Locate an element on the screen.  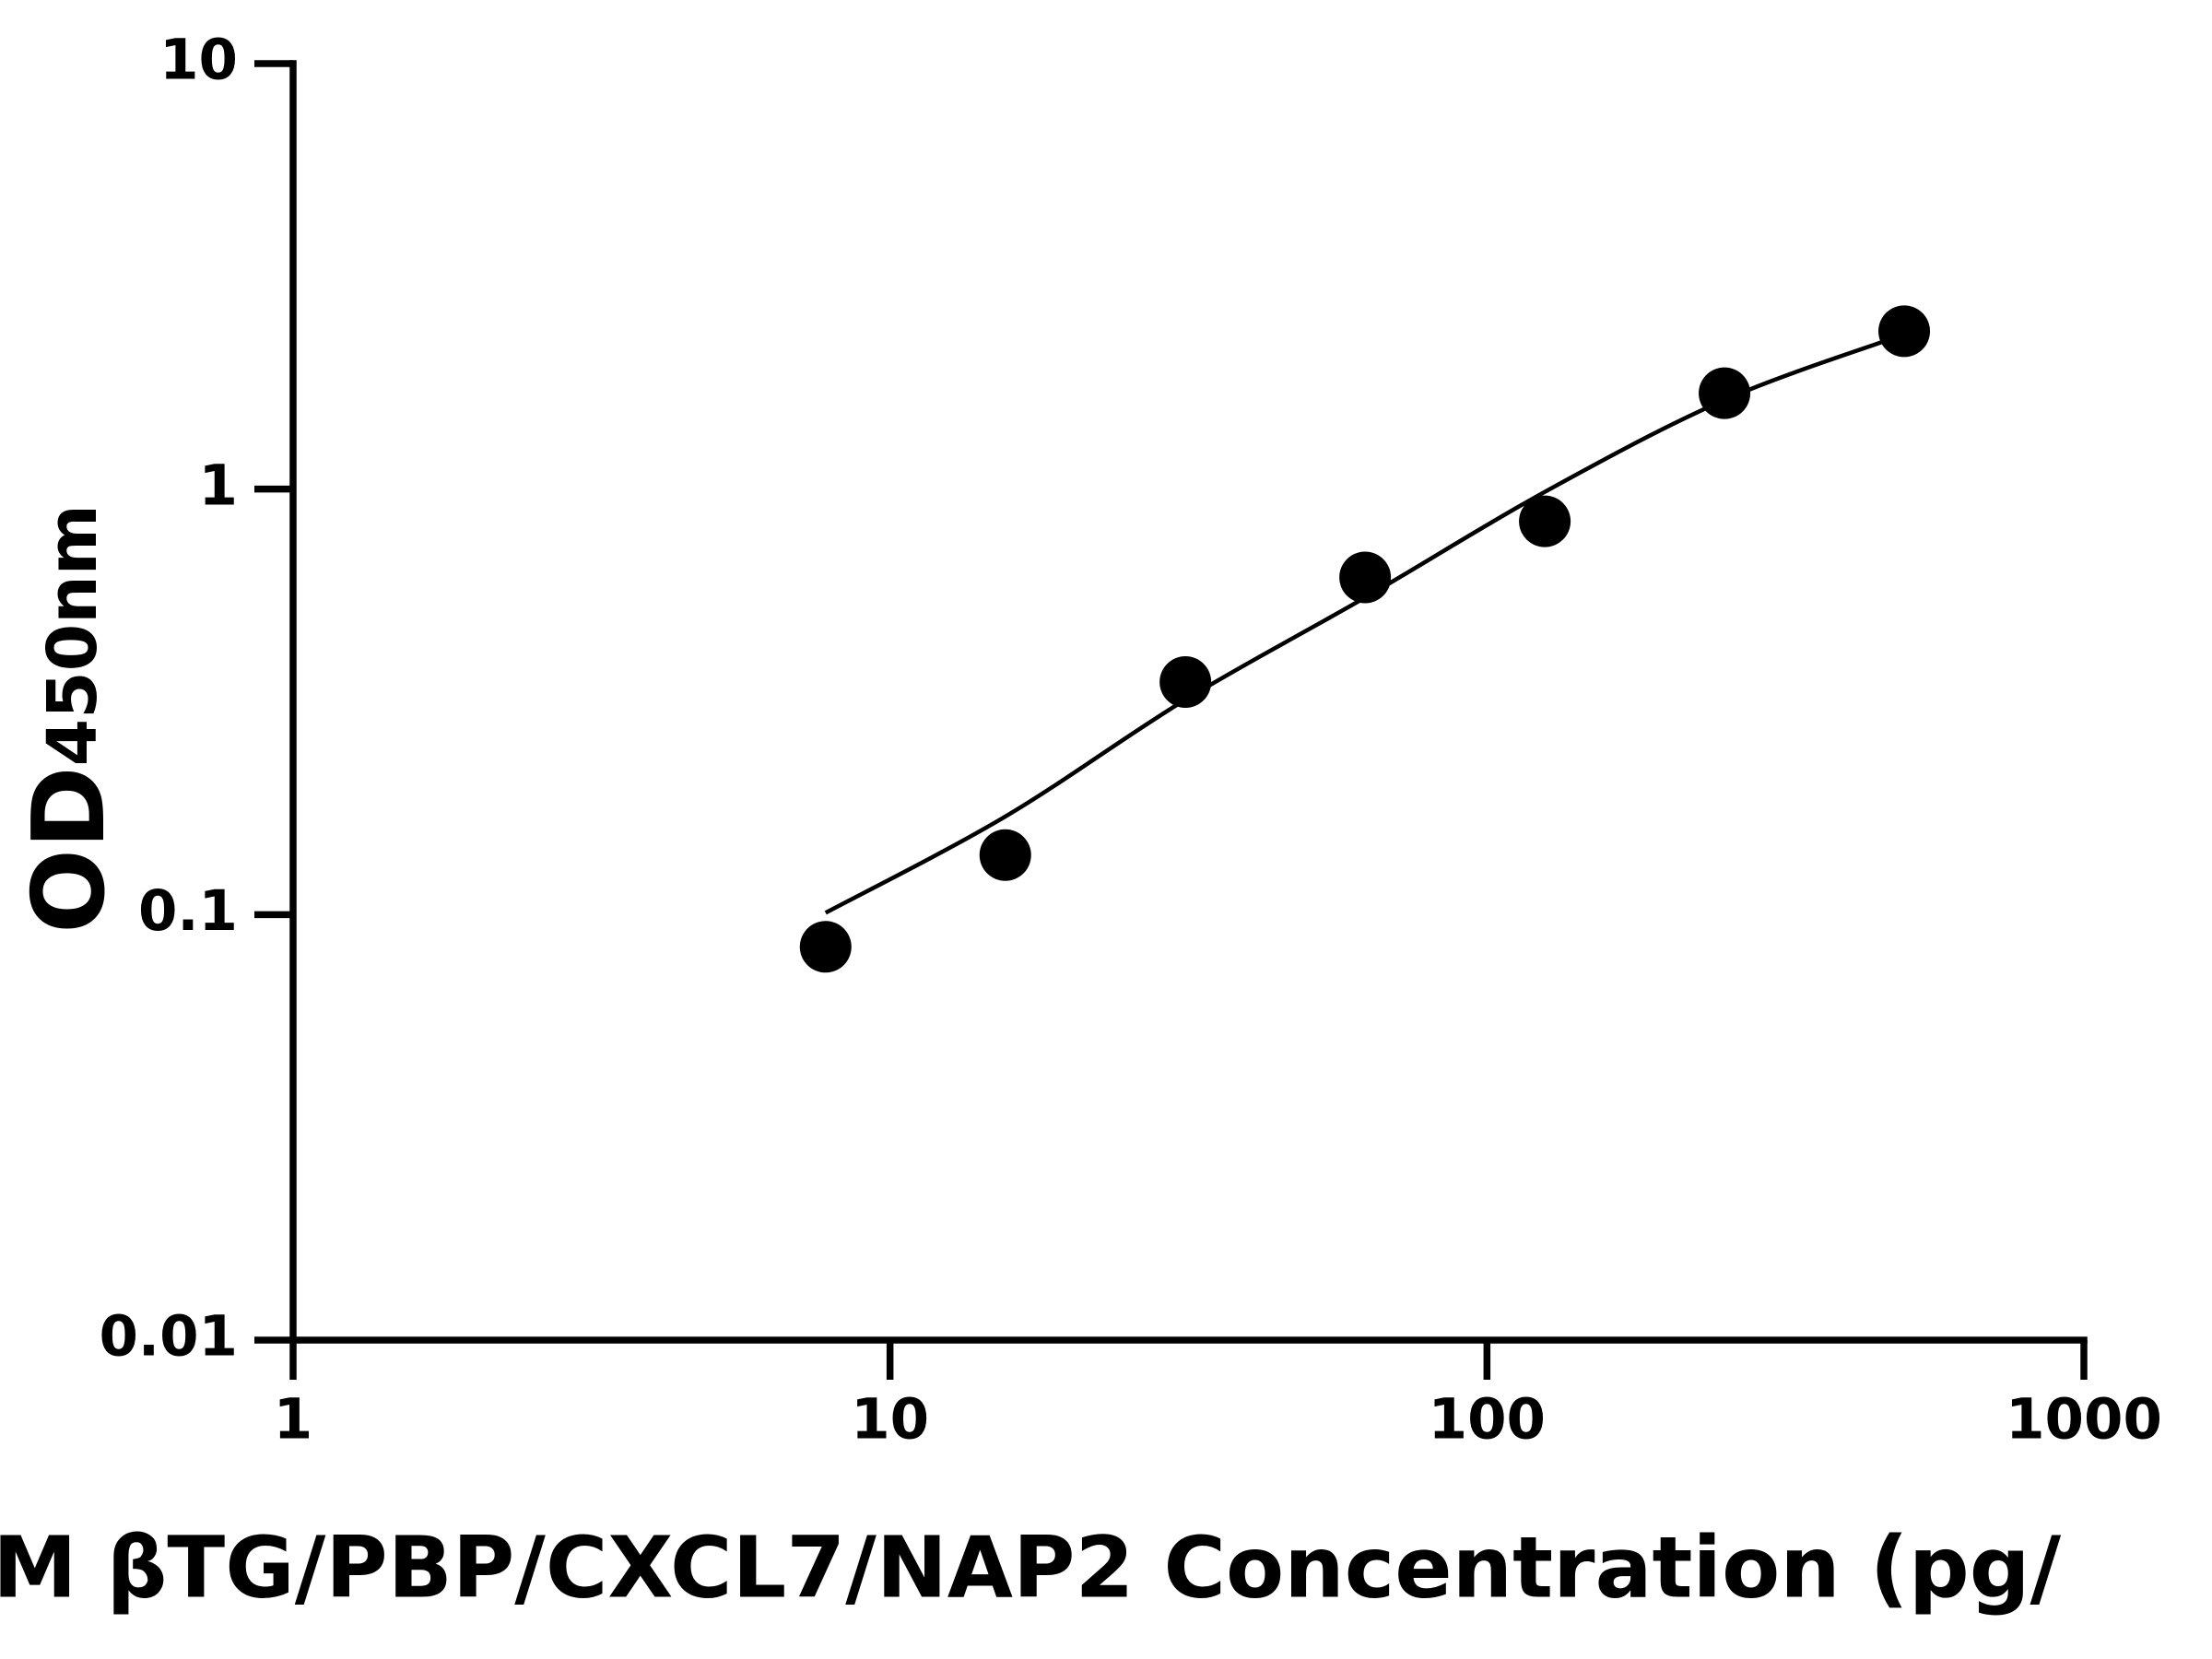
y-tick-label: 0.01 is located at coordinates (168, 1337).